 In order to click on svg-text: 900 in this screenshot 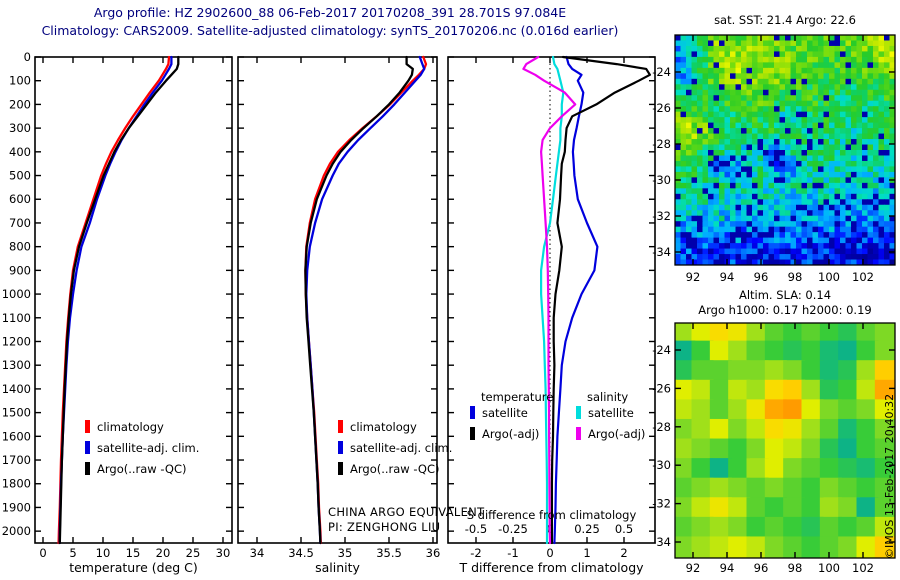, I will do `click(20, 270)`.